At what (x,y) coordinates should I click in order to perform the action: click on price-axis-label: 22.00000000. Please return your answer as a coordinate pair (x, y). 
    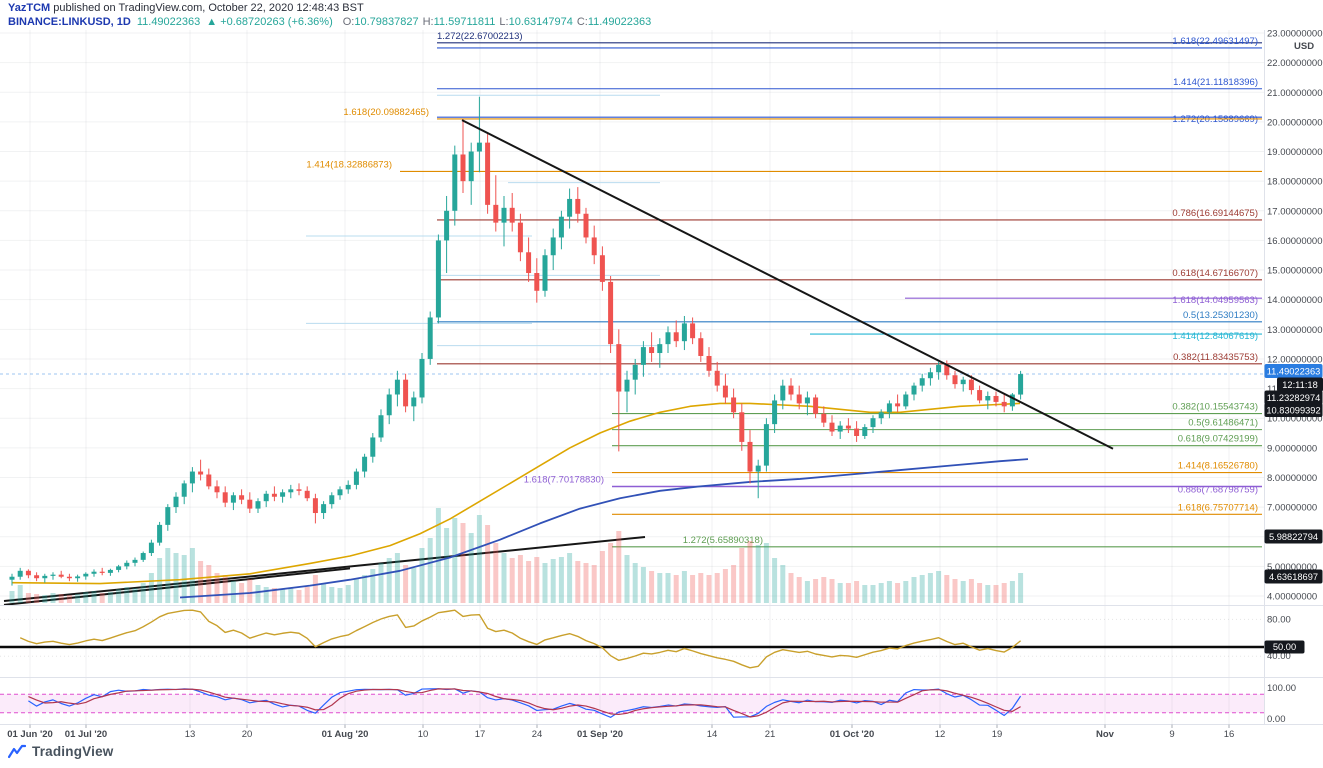
    Looking at the image, I should click on (1294, 63).